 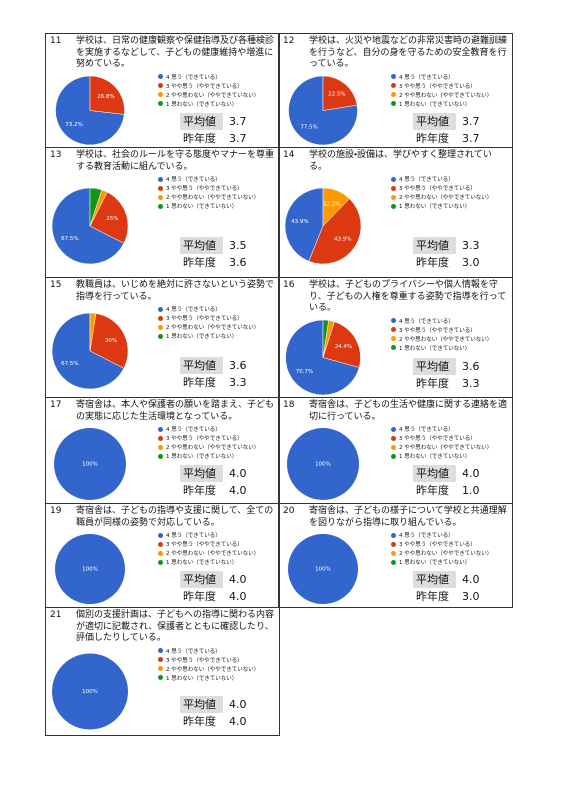 What do you see at coordinates (289, 511) in the screenshot?
I see `question-number: 20` at bounding box center [289, 511].